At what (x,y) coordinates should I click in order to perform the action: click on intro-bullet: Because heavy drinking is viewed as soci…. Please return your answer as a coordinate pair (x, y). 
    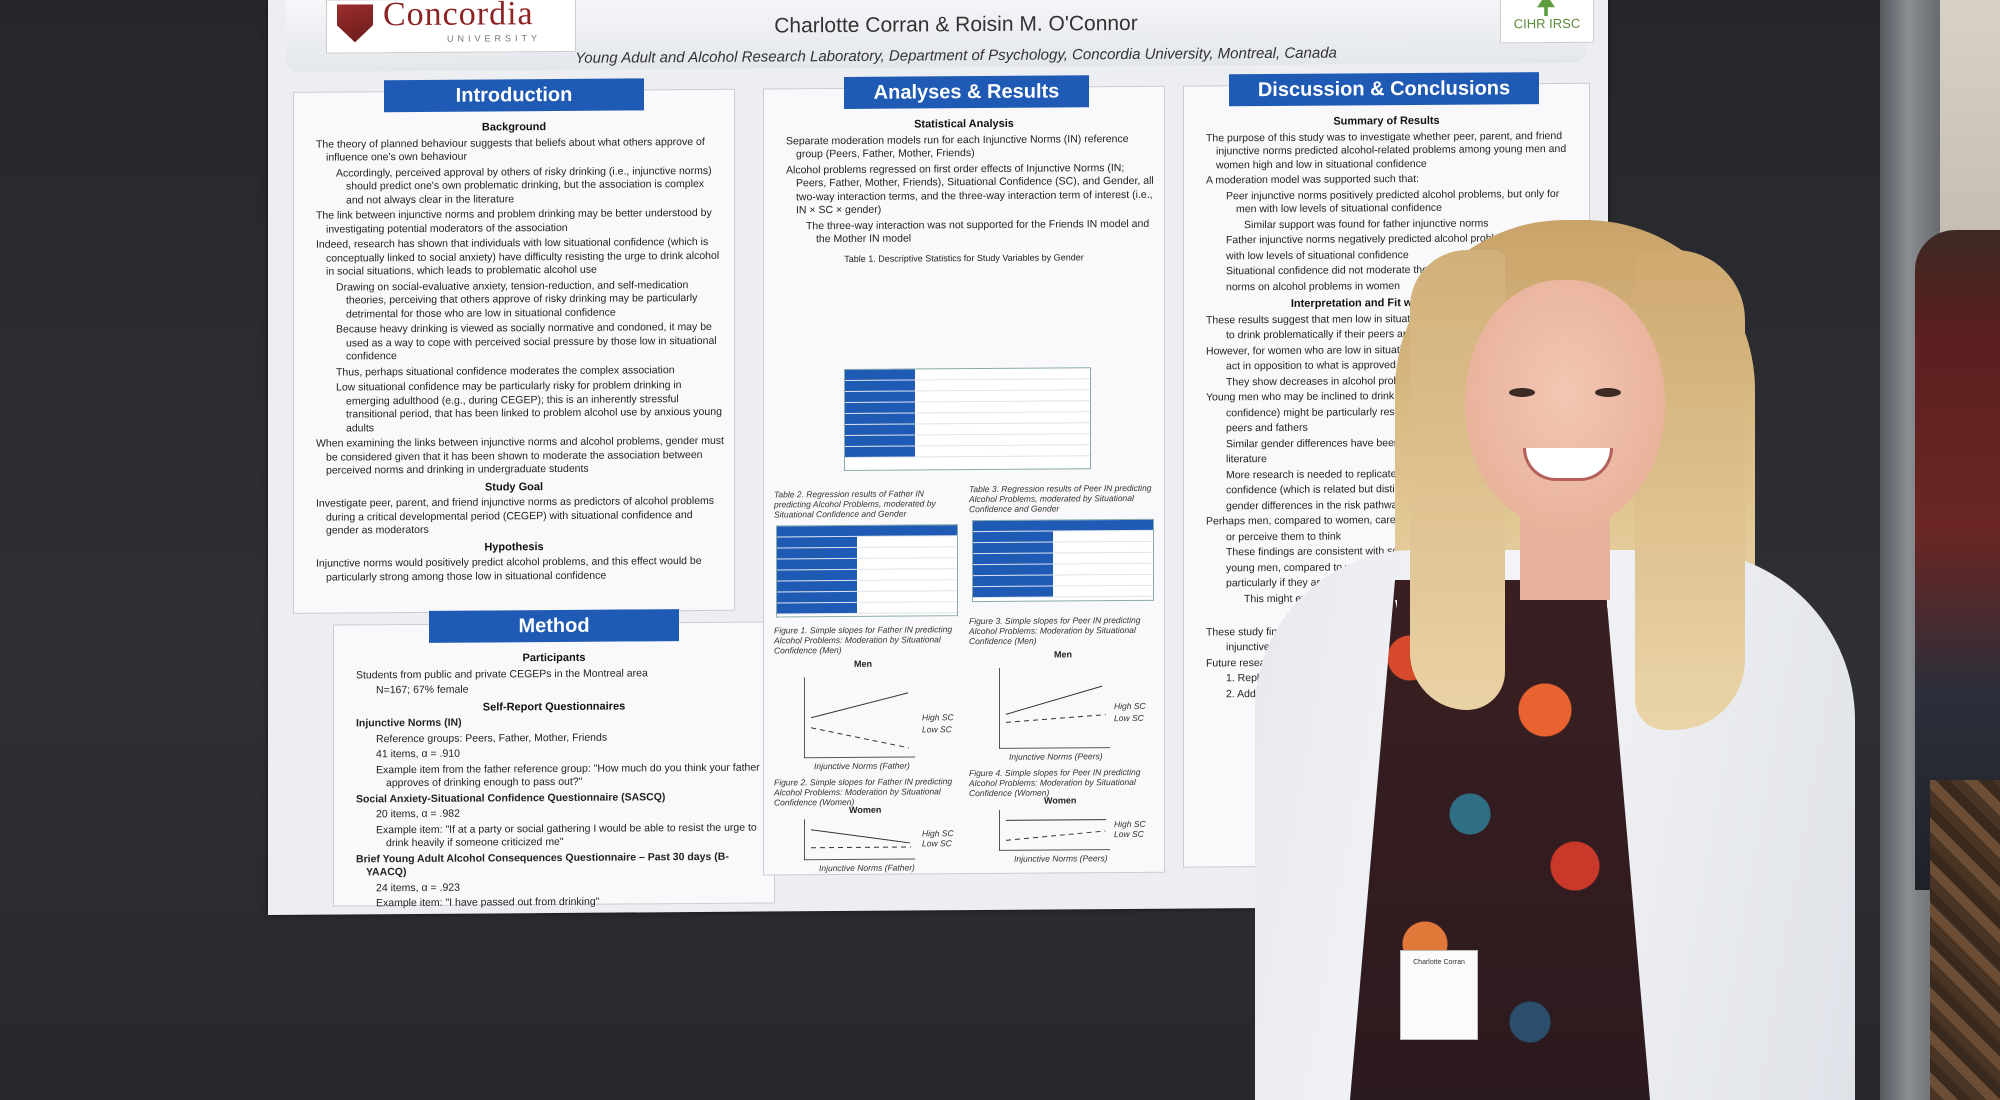
    Looking at the image, I should click on (526, 341).